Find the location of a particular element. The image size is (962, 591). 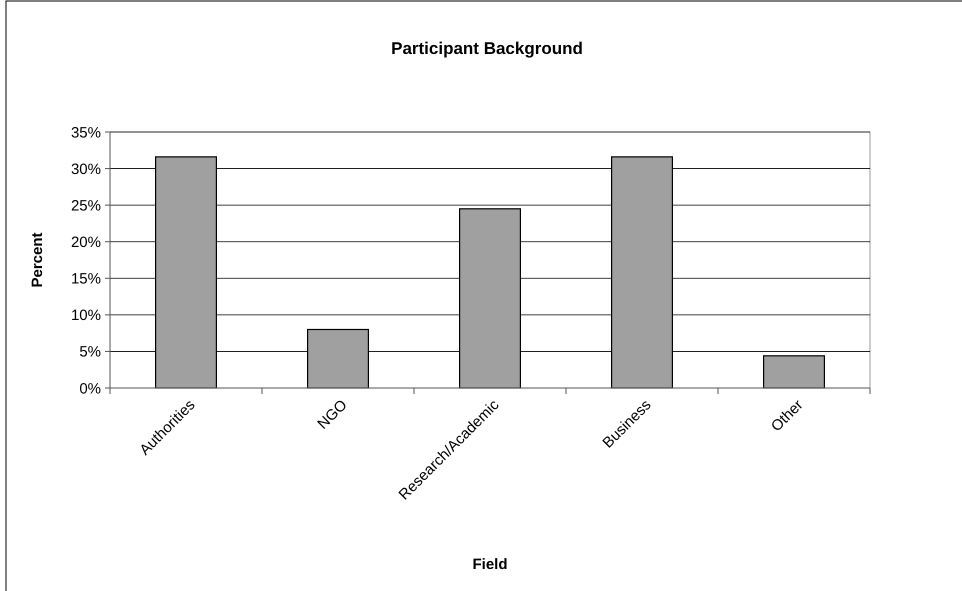

y-tick-label: 20% is located at coordinates (85, 242).